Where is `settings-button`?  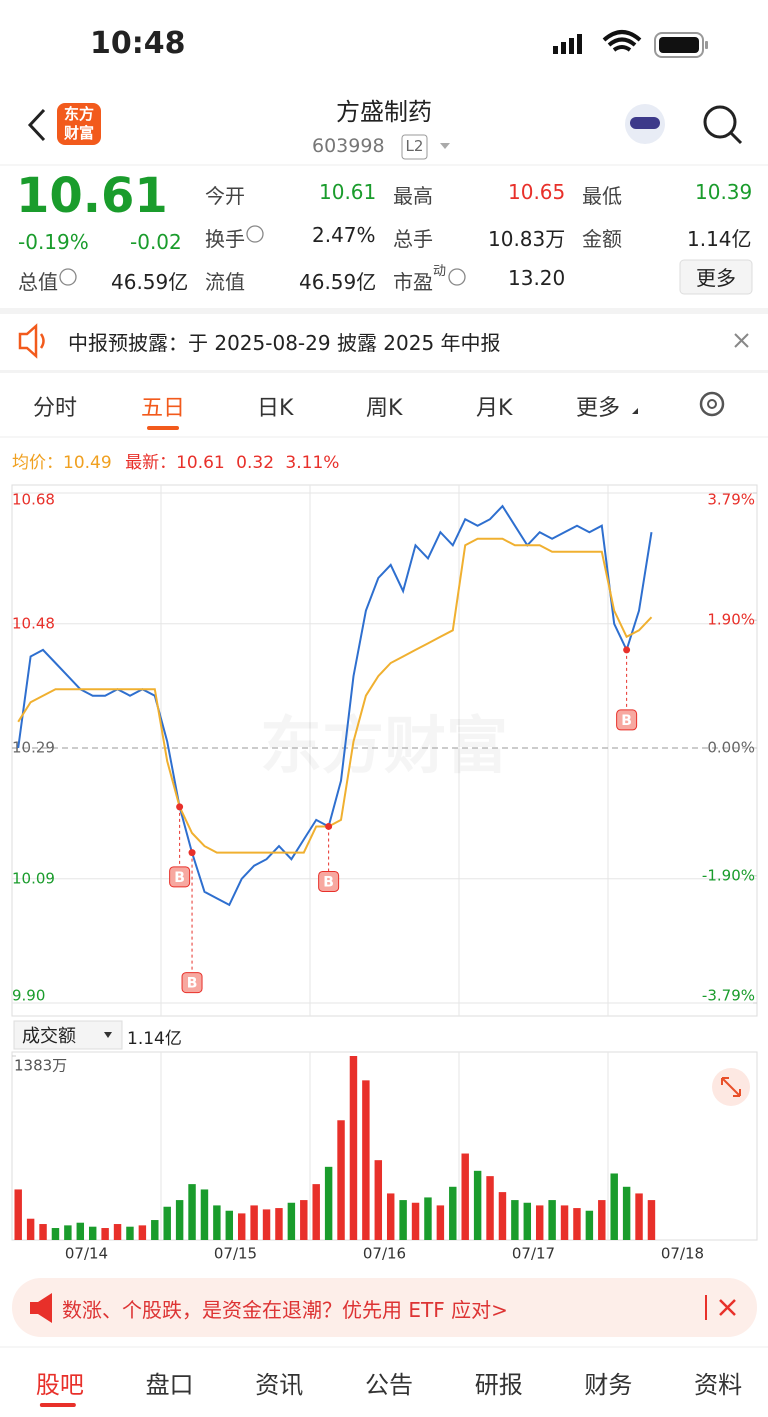 settings-button is located at coordinates (712, 404).